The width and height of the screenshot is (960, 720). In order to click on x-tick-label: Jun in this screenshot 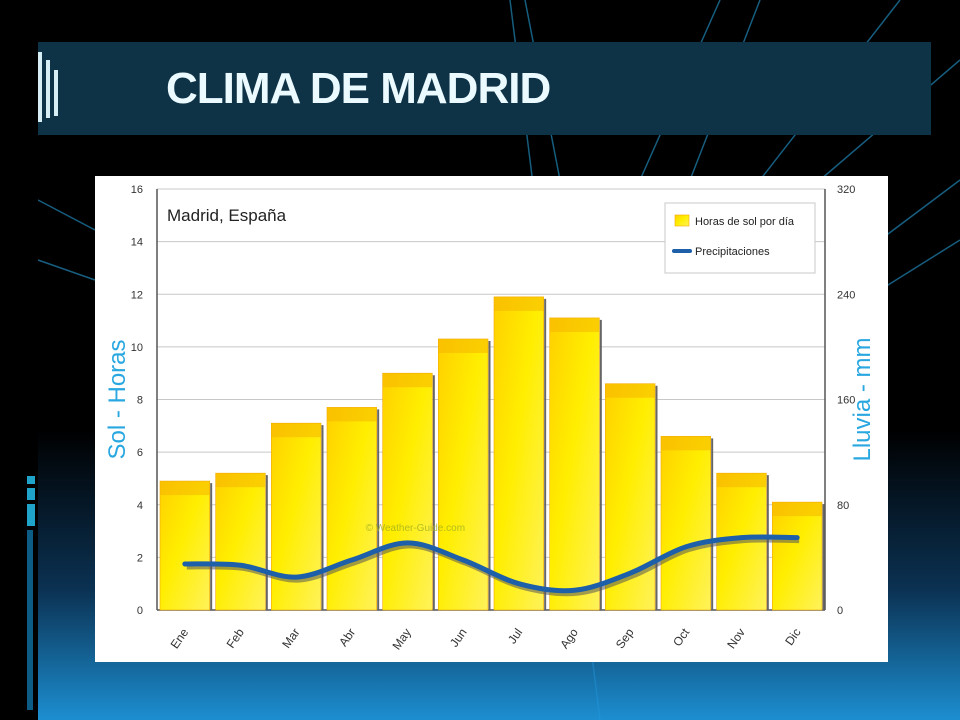, I will do `click(458, 638)`.